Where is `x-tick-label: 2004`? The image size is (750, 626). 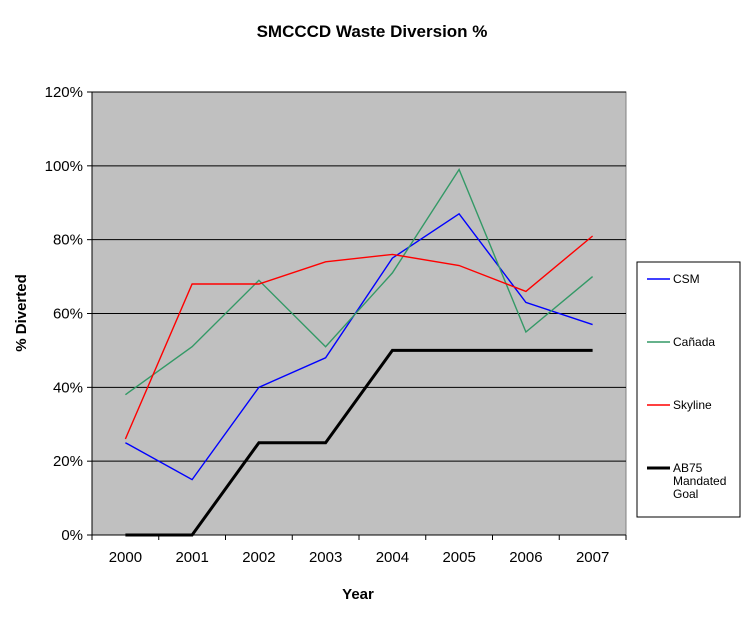
x-tick-label: 2004 is located at coordinates (392, 557).